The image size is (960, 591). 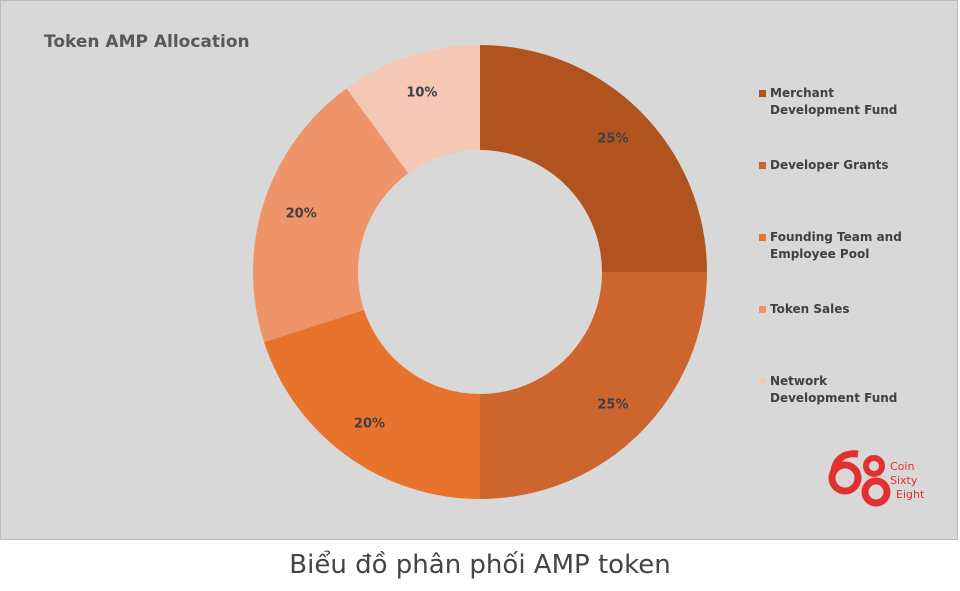 I want to click on logo-six-stem, so click(x=844, y=460).